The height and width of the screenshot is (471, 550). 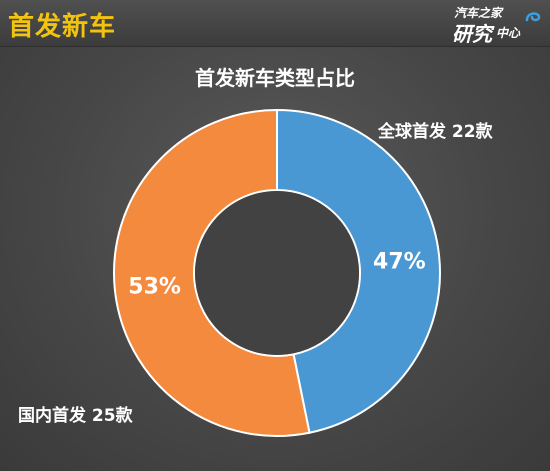 What do you see at coordinates (533, 17) in the screenshot?
I see `logo-swirl-icon` at bounding box center [533, 17].